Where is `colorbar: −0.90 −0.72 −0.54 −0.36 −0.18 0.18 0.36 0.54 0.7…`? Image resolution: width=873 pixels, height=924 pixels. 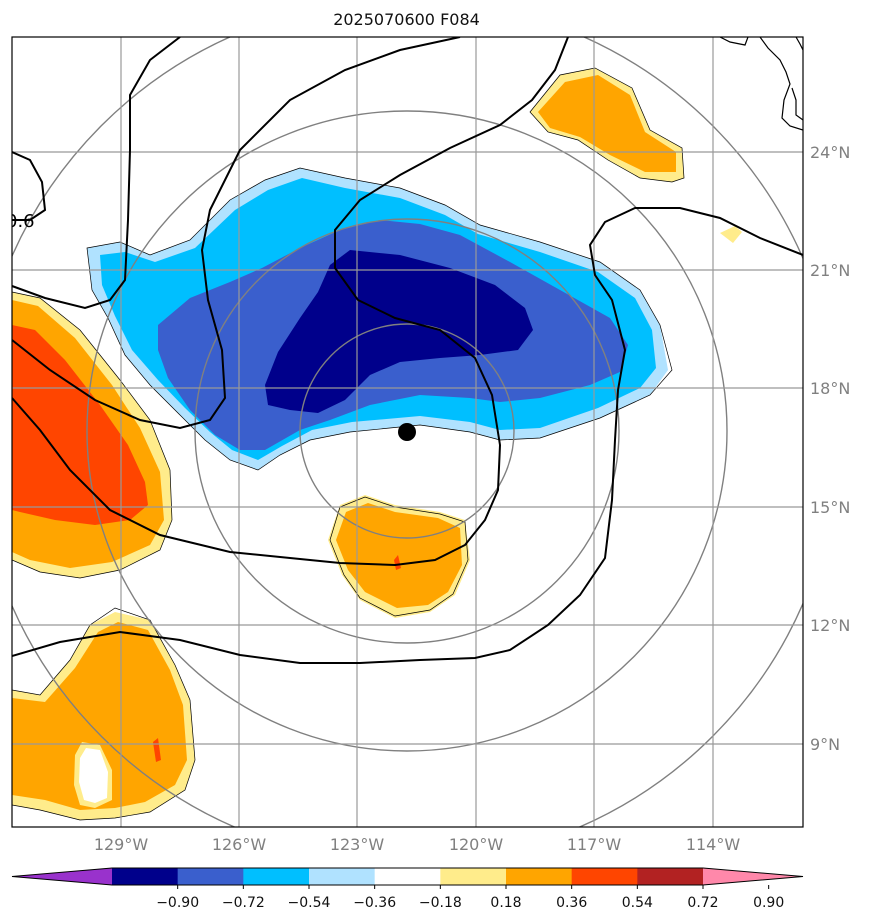
colorbar: −0.90 −0.72 −0.54 −0.36 −0.18 0.18 0.36 0.54 0.7… is located at coordinates (407, 889).